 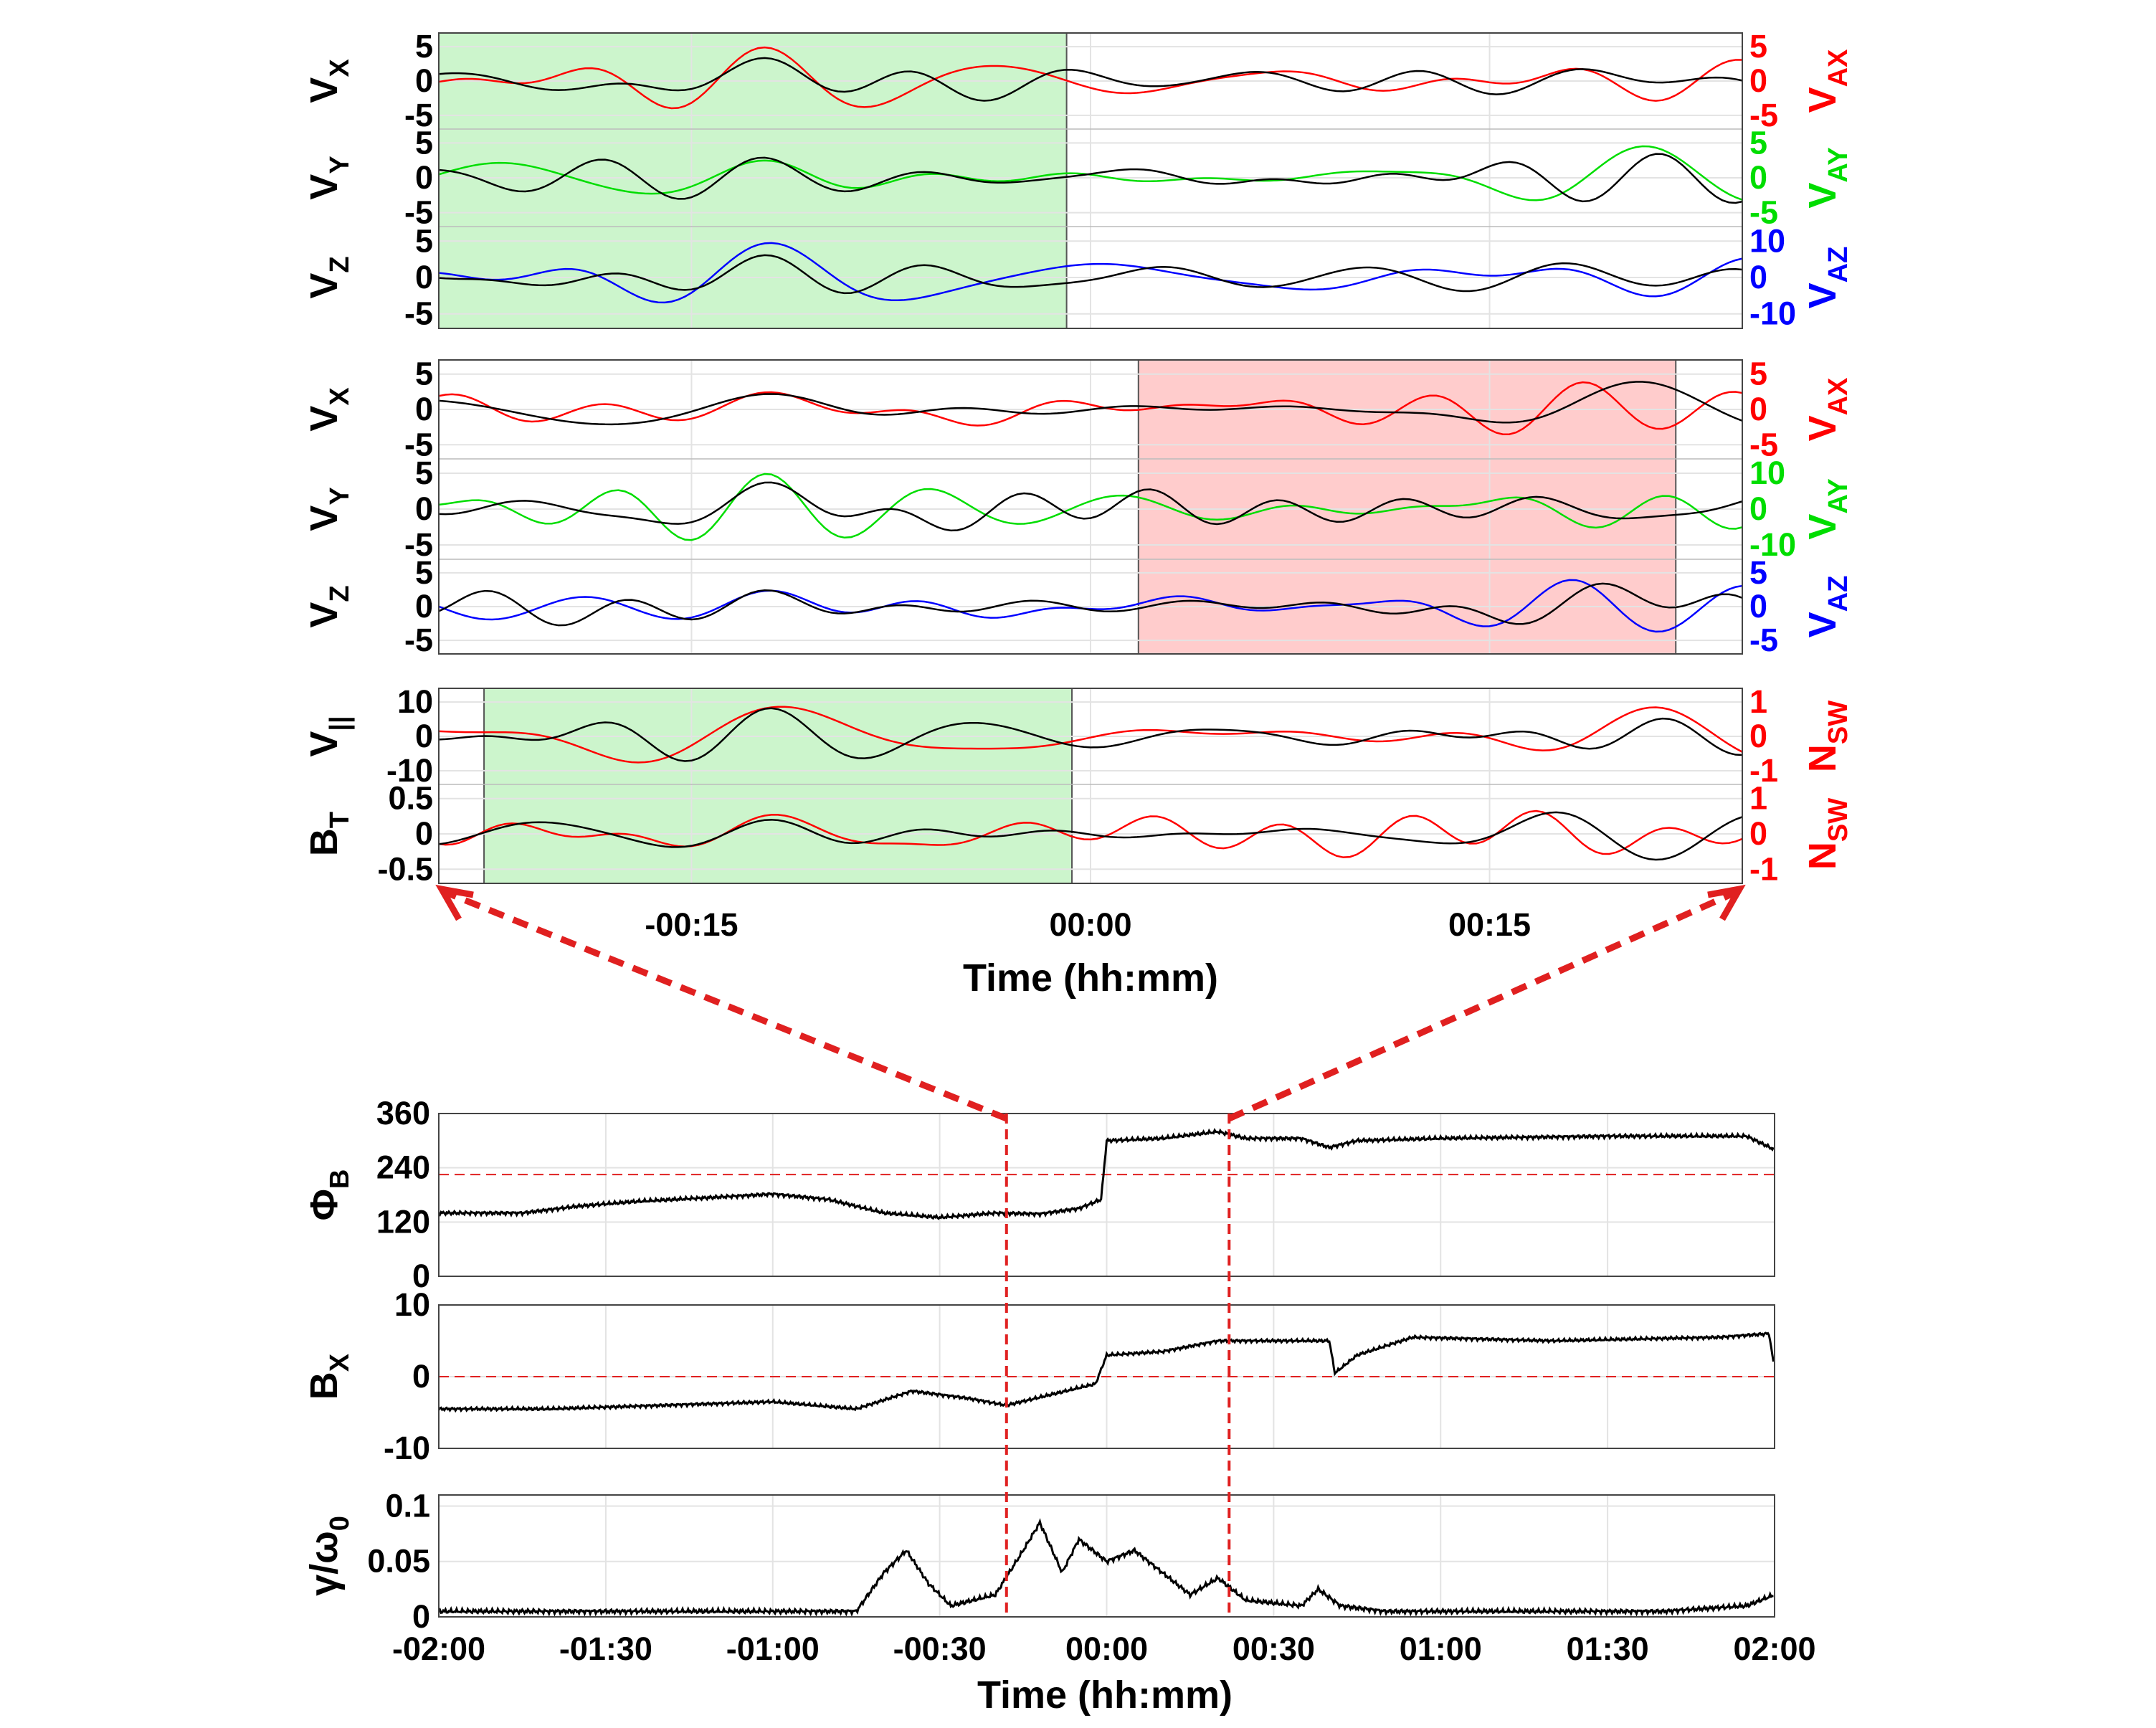 I want to click on x-tick-label: 00:15, so click(x=1490, y=924).